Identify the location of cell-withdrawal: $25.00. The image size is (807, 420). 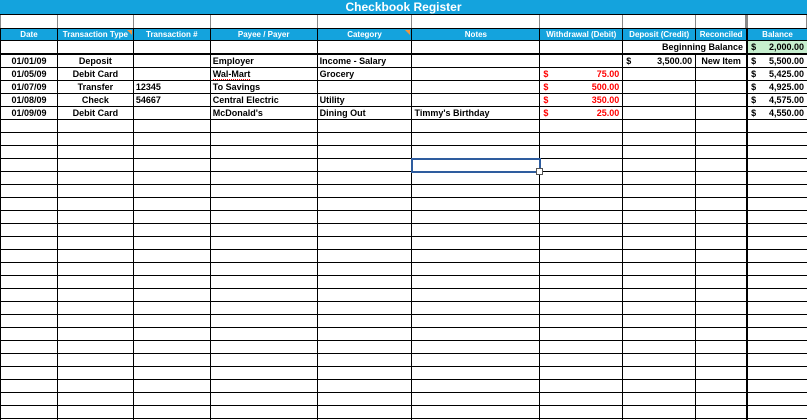
(582, 113).